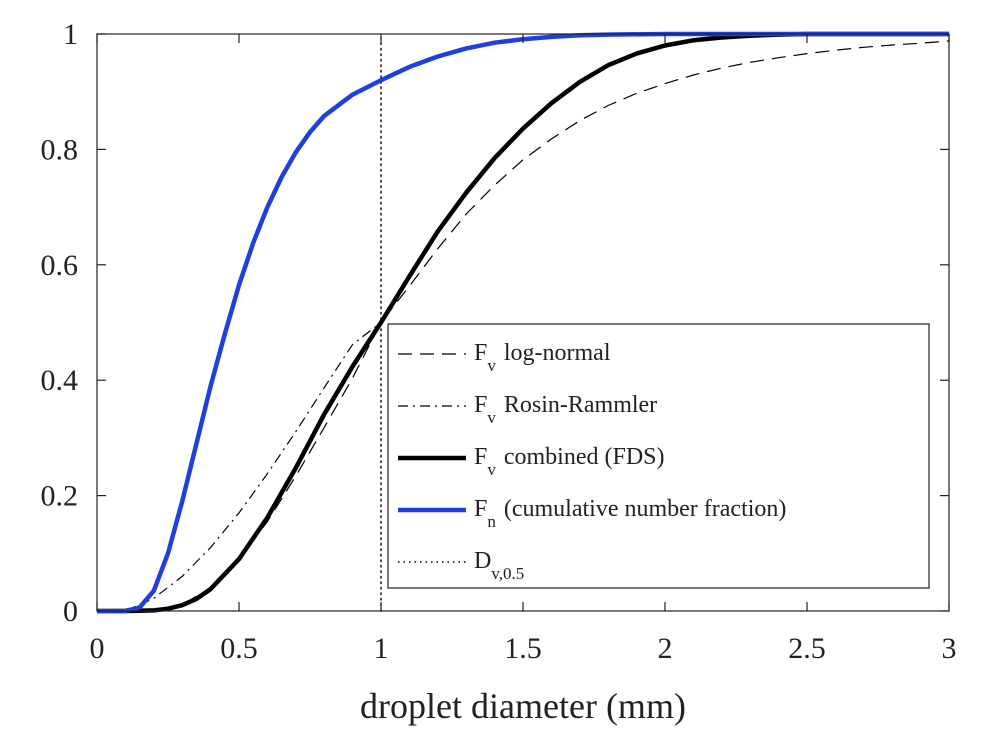  What do you see at coordinates (523, 648) in the screenshot?
I see `x-tick-label: 1.5` at bounding box center [523, 648].